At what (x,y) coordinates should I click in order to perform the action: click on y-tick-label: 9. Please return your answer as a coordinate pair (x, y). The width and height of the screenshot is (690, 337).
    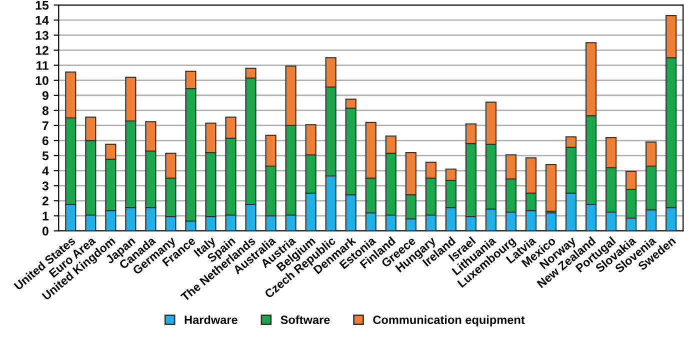
    Looking at the image, I should click on (45, 95).